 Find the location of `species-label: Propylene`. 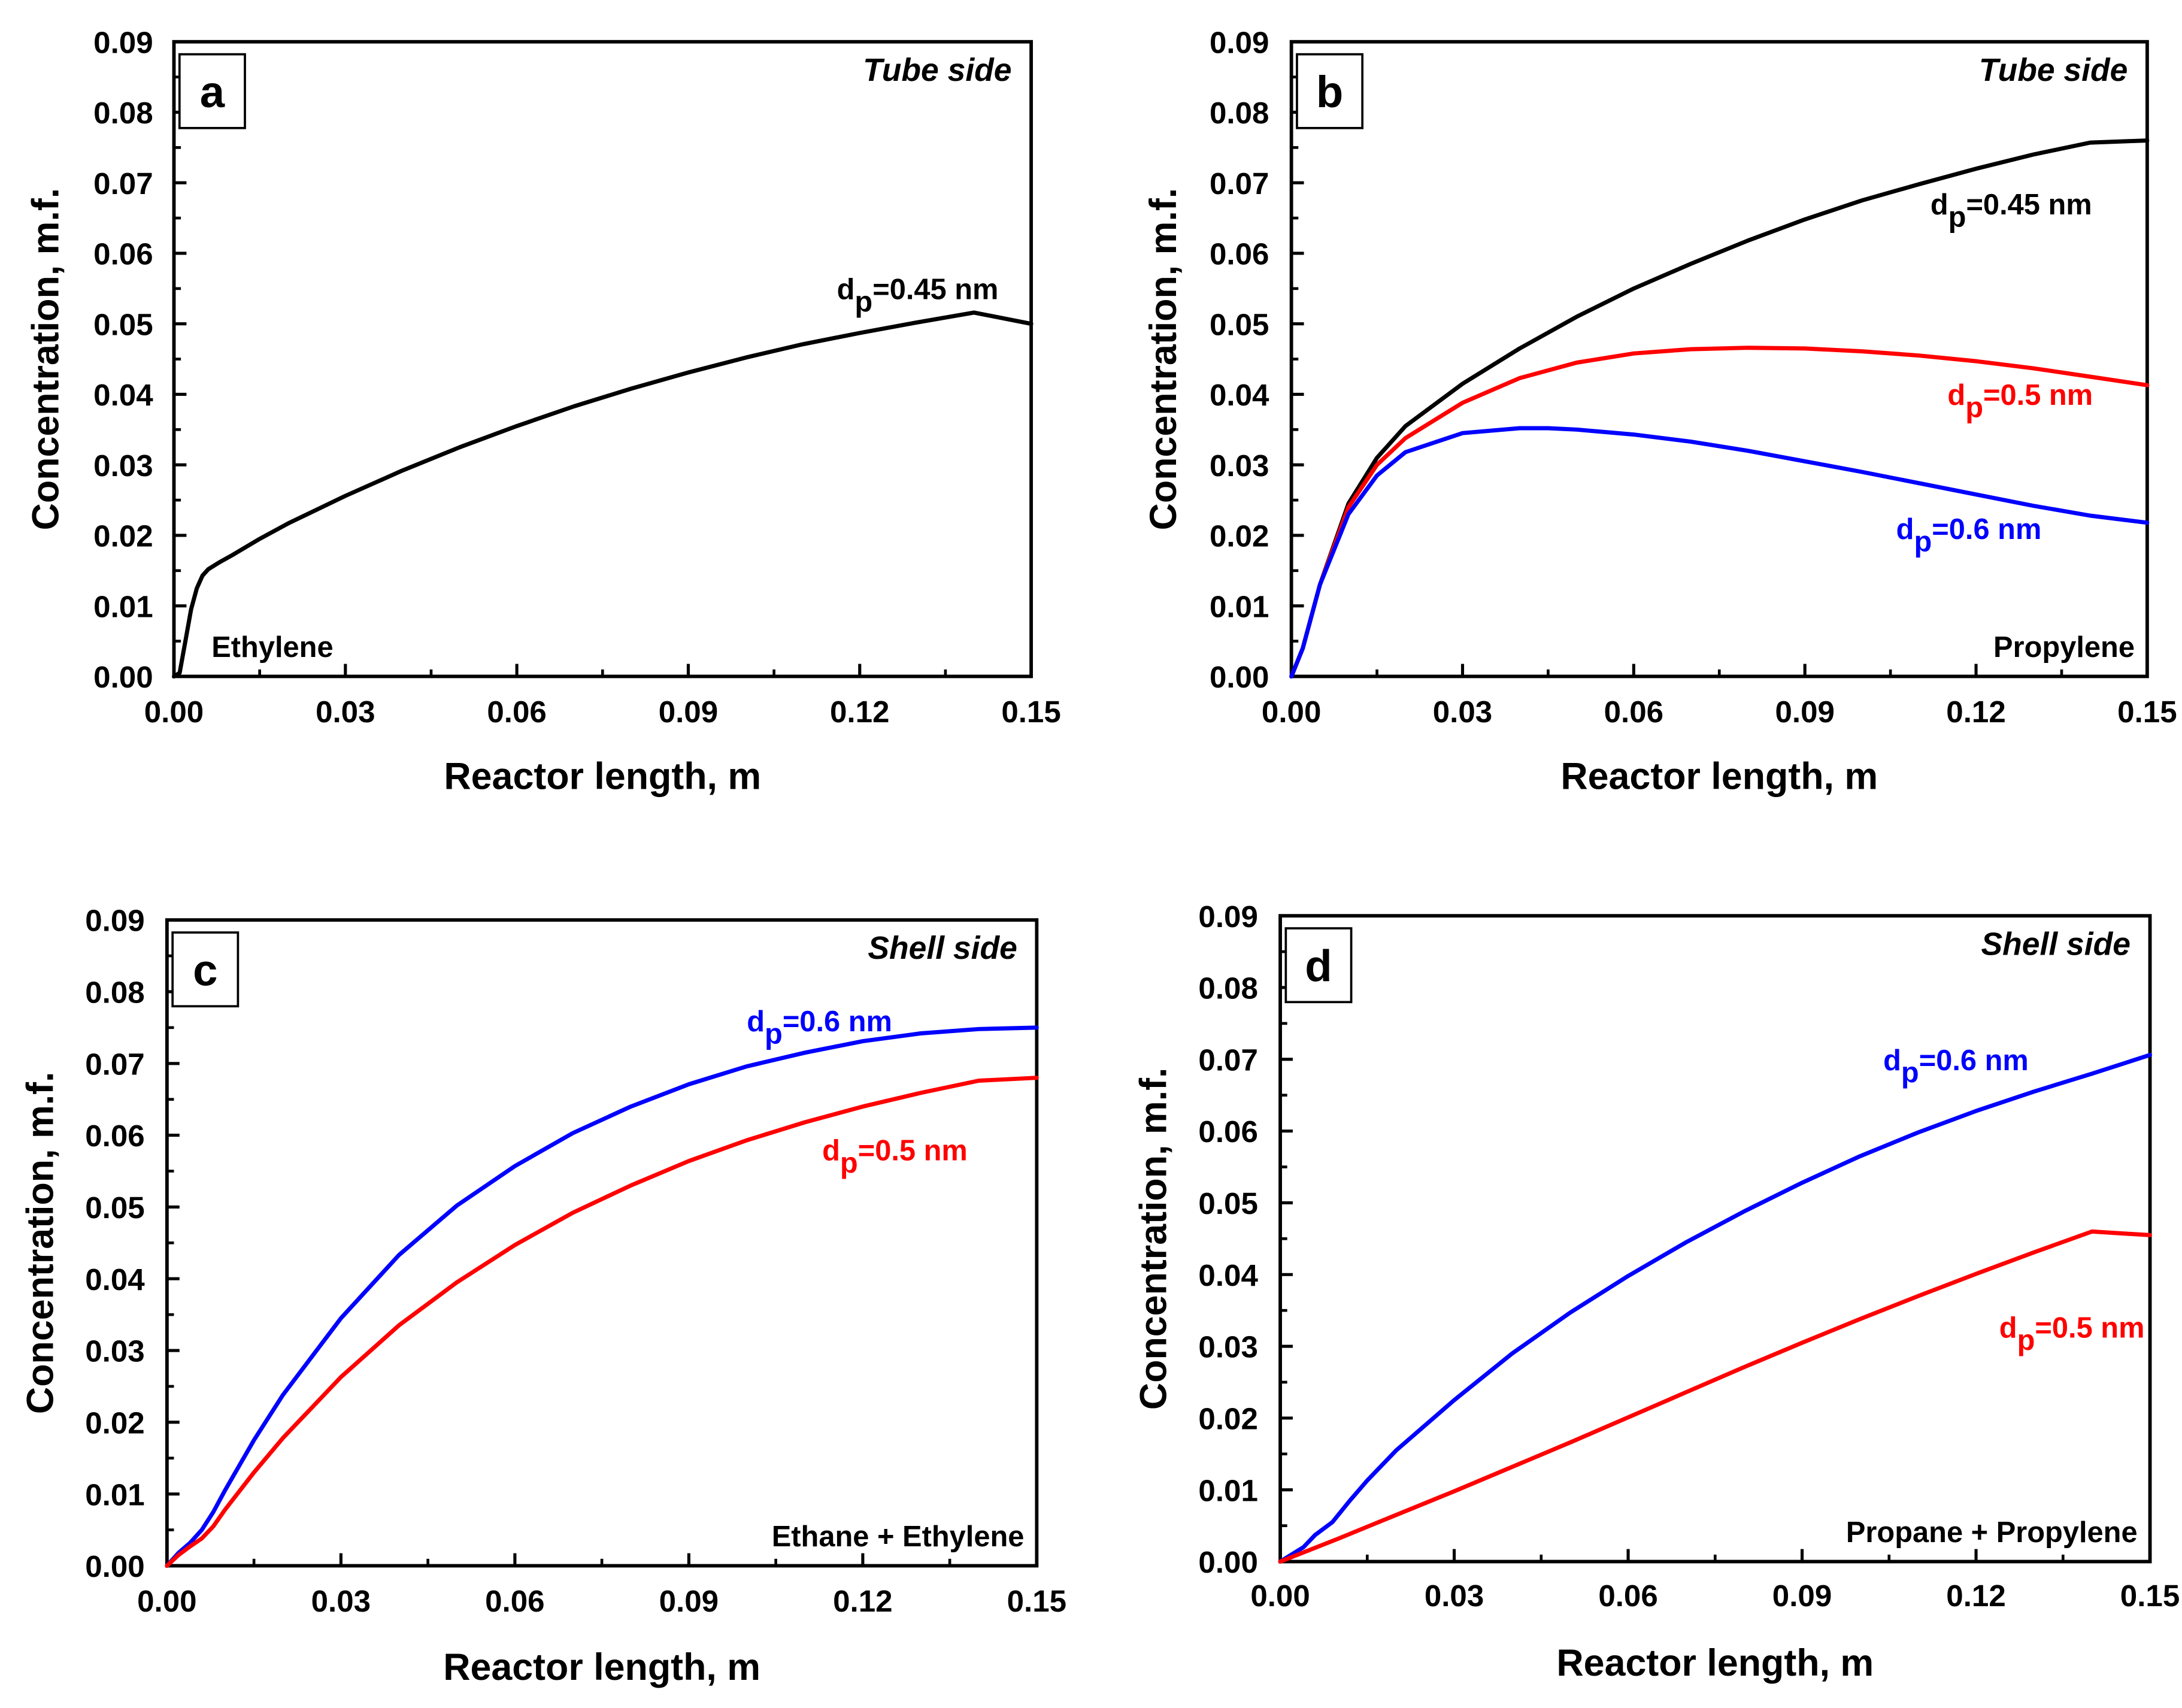

species-label: Propylene is located at coordinates (2064, 647).